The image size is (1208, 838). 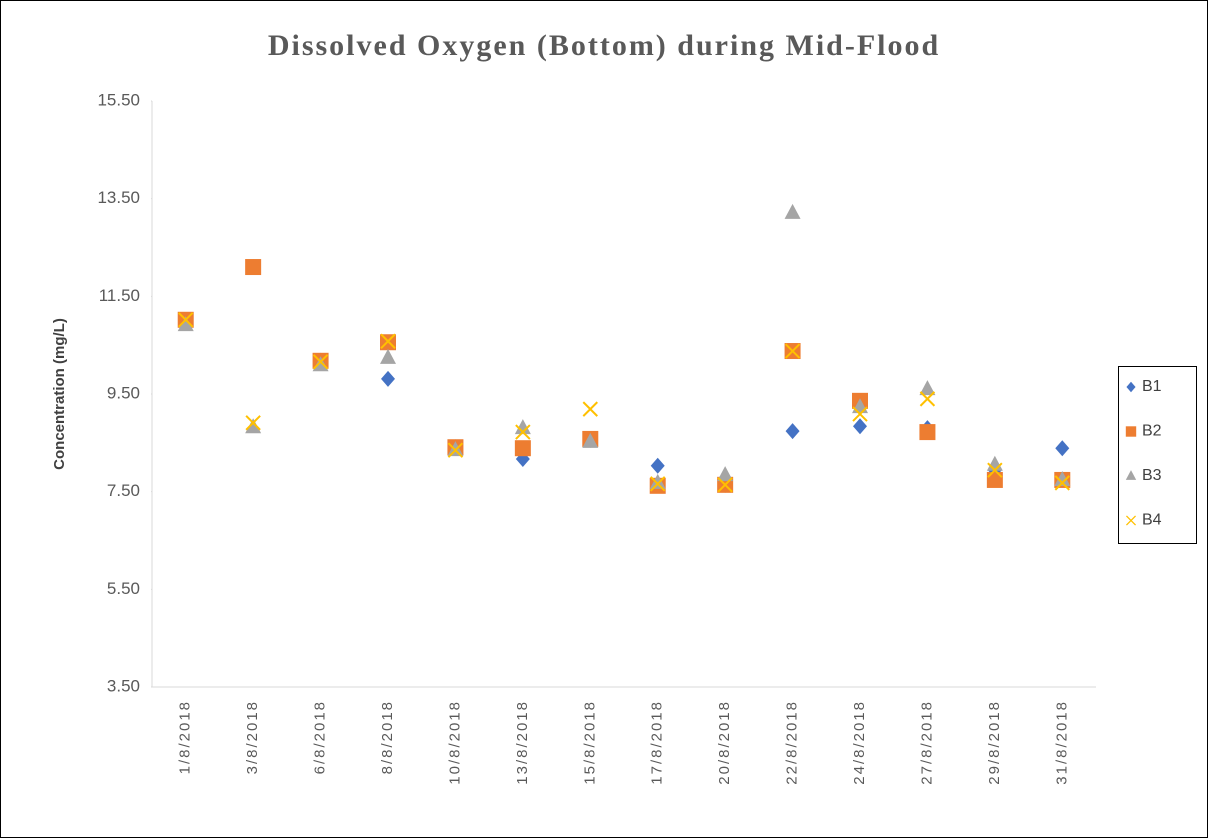 What do you see at coordinates (185, 737) in the screenshot?
I see `x-tick-label: 1/8/2018` at bounding box center [185, 737].